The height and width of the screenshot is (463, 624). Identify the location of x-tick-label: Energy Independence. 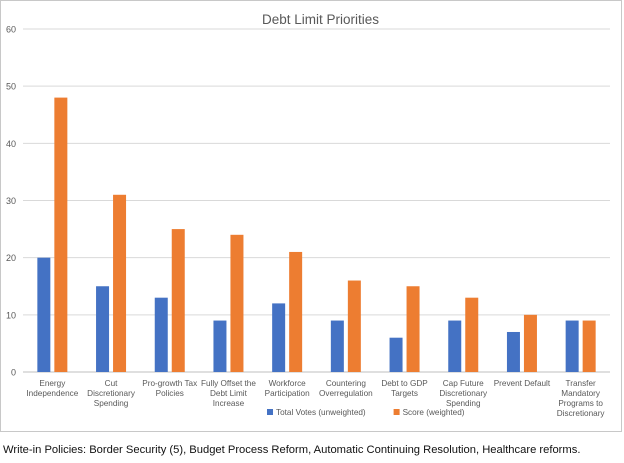
(52, 388).